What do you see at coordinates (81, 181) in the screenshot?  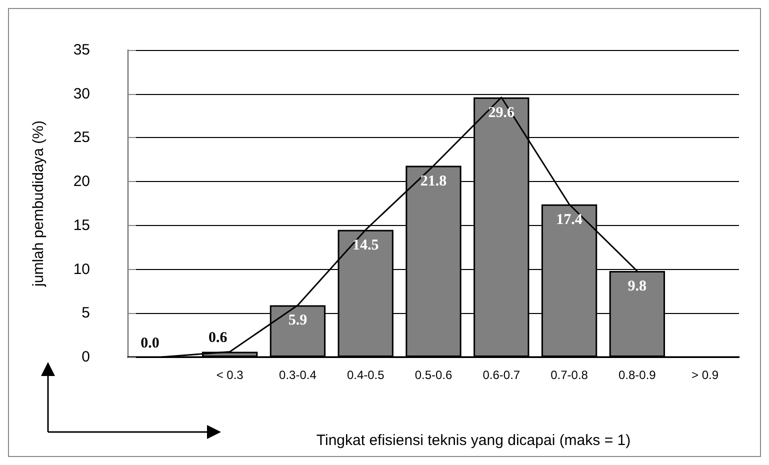 I see `y-tick-label: 20` at bounding box center [81, 181].